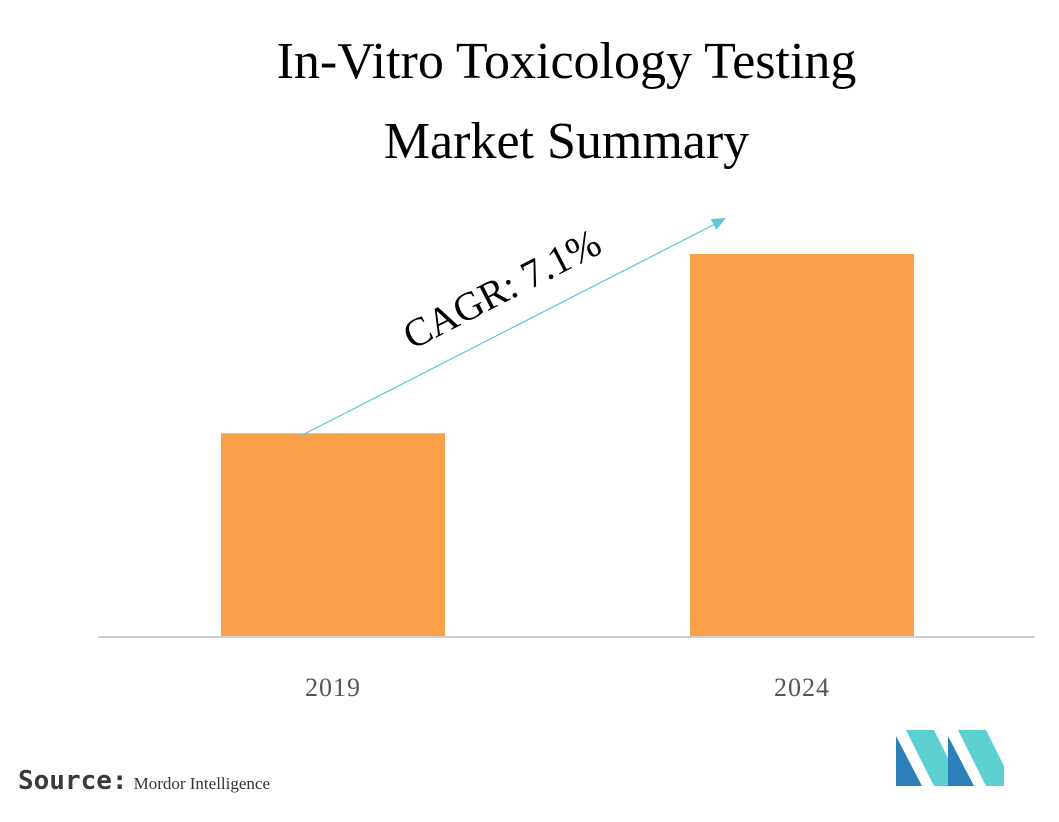 This screenshot has height=822, width=1059. Describe the element at coordinates (567, 687) in the screenshot. I see `x-tick-labels: 2019 2024` at that location.